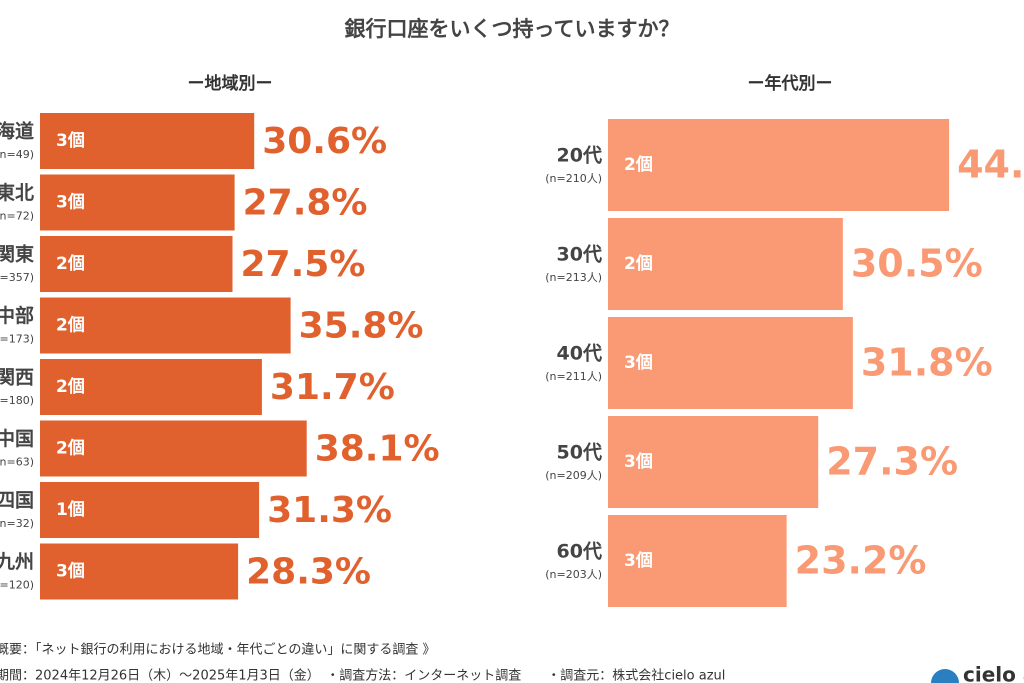 The image size is (1024, 683). I want to click on value-label: 28.3%, so click(308, 572).